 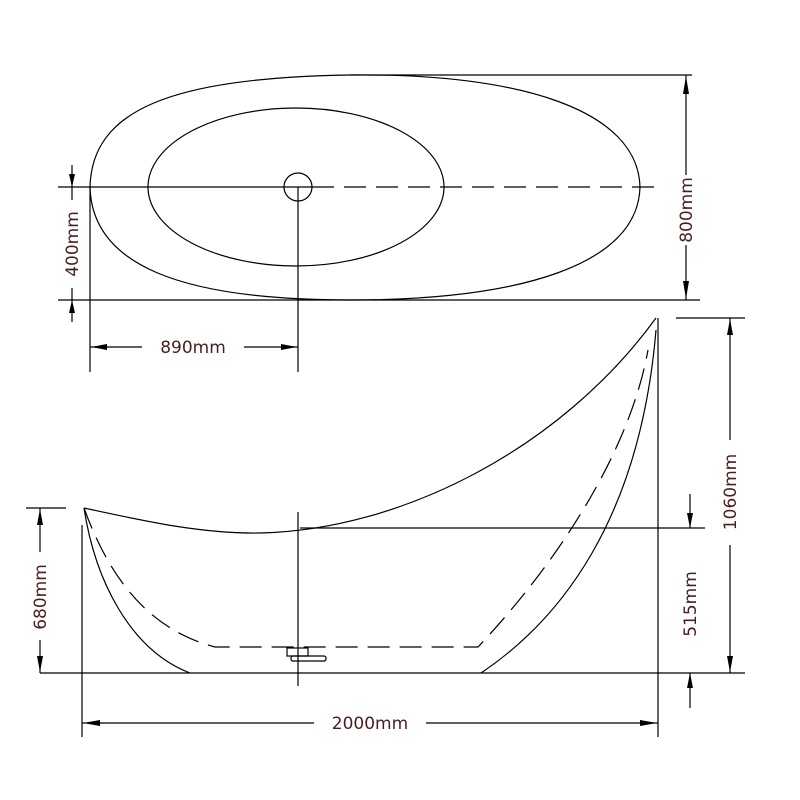 What do you see at coordinates (687, 210) in the screenshot?
I see `dim-text-800mm: 800mm` at bounding box center [687, 210].